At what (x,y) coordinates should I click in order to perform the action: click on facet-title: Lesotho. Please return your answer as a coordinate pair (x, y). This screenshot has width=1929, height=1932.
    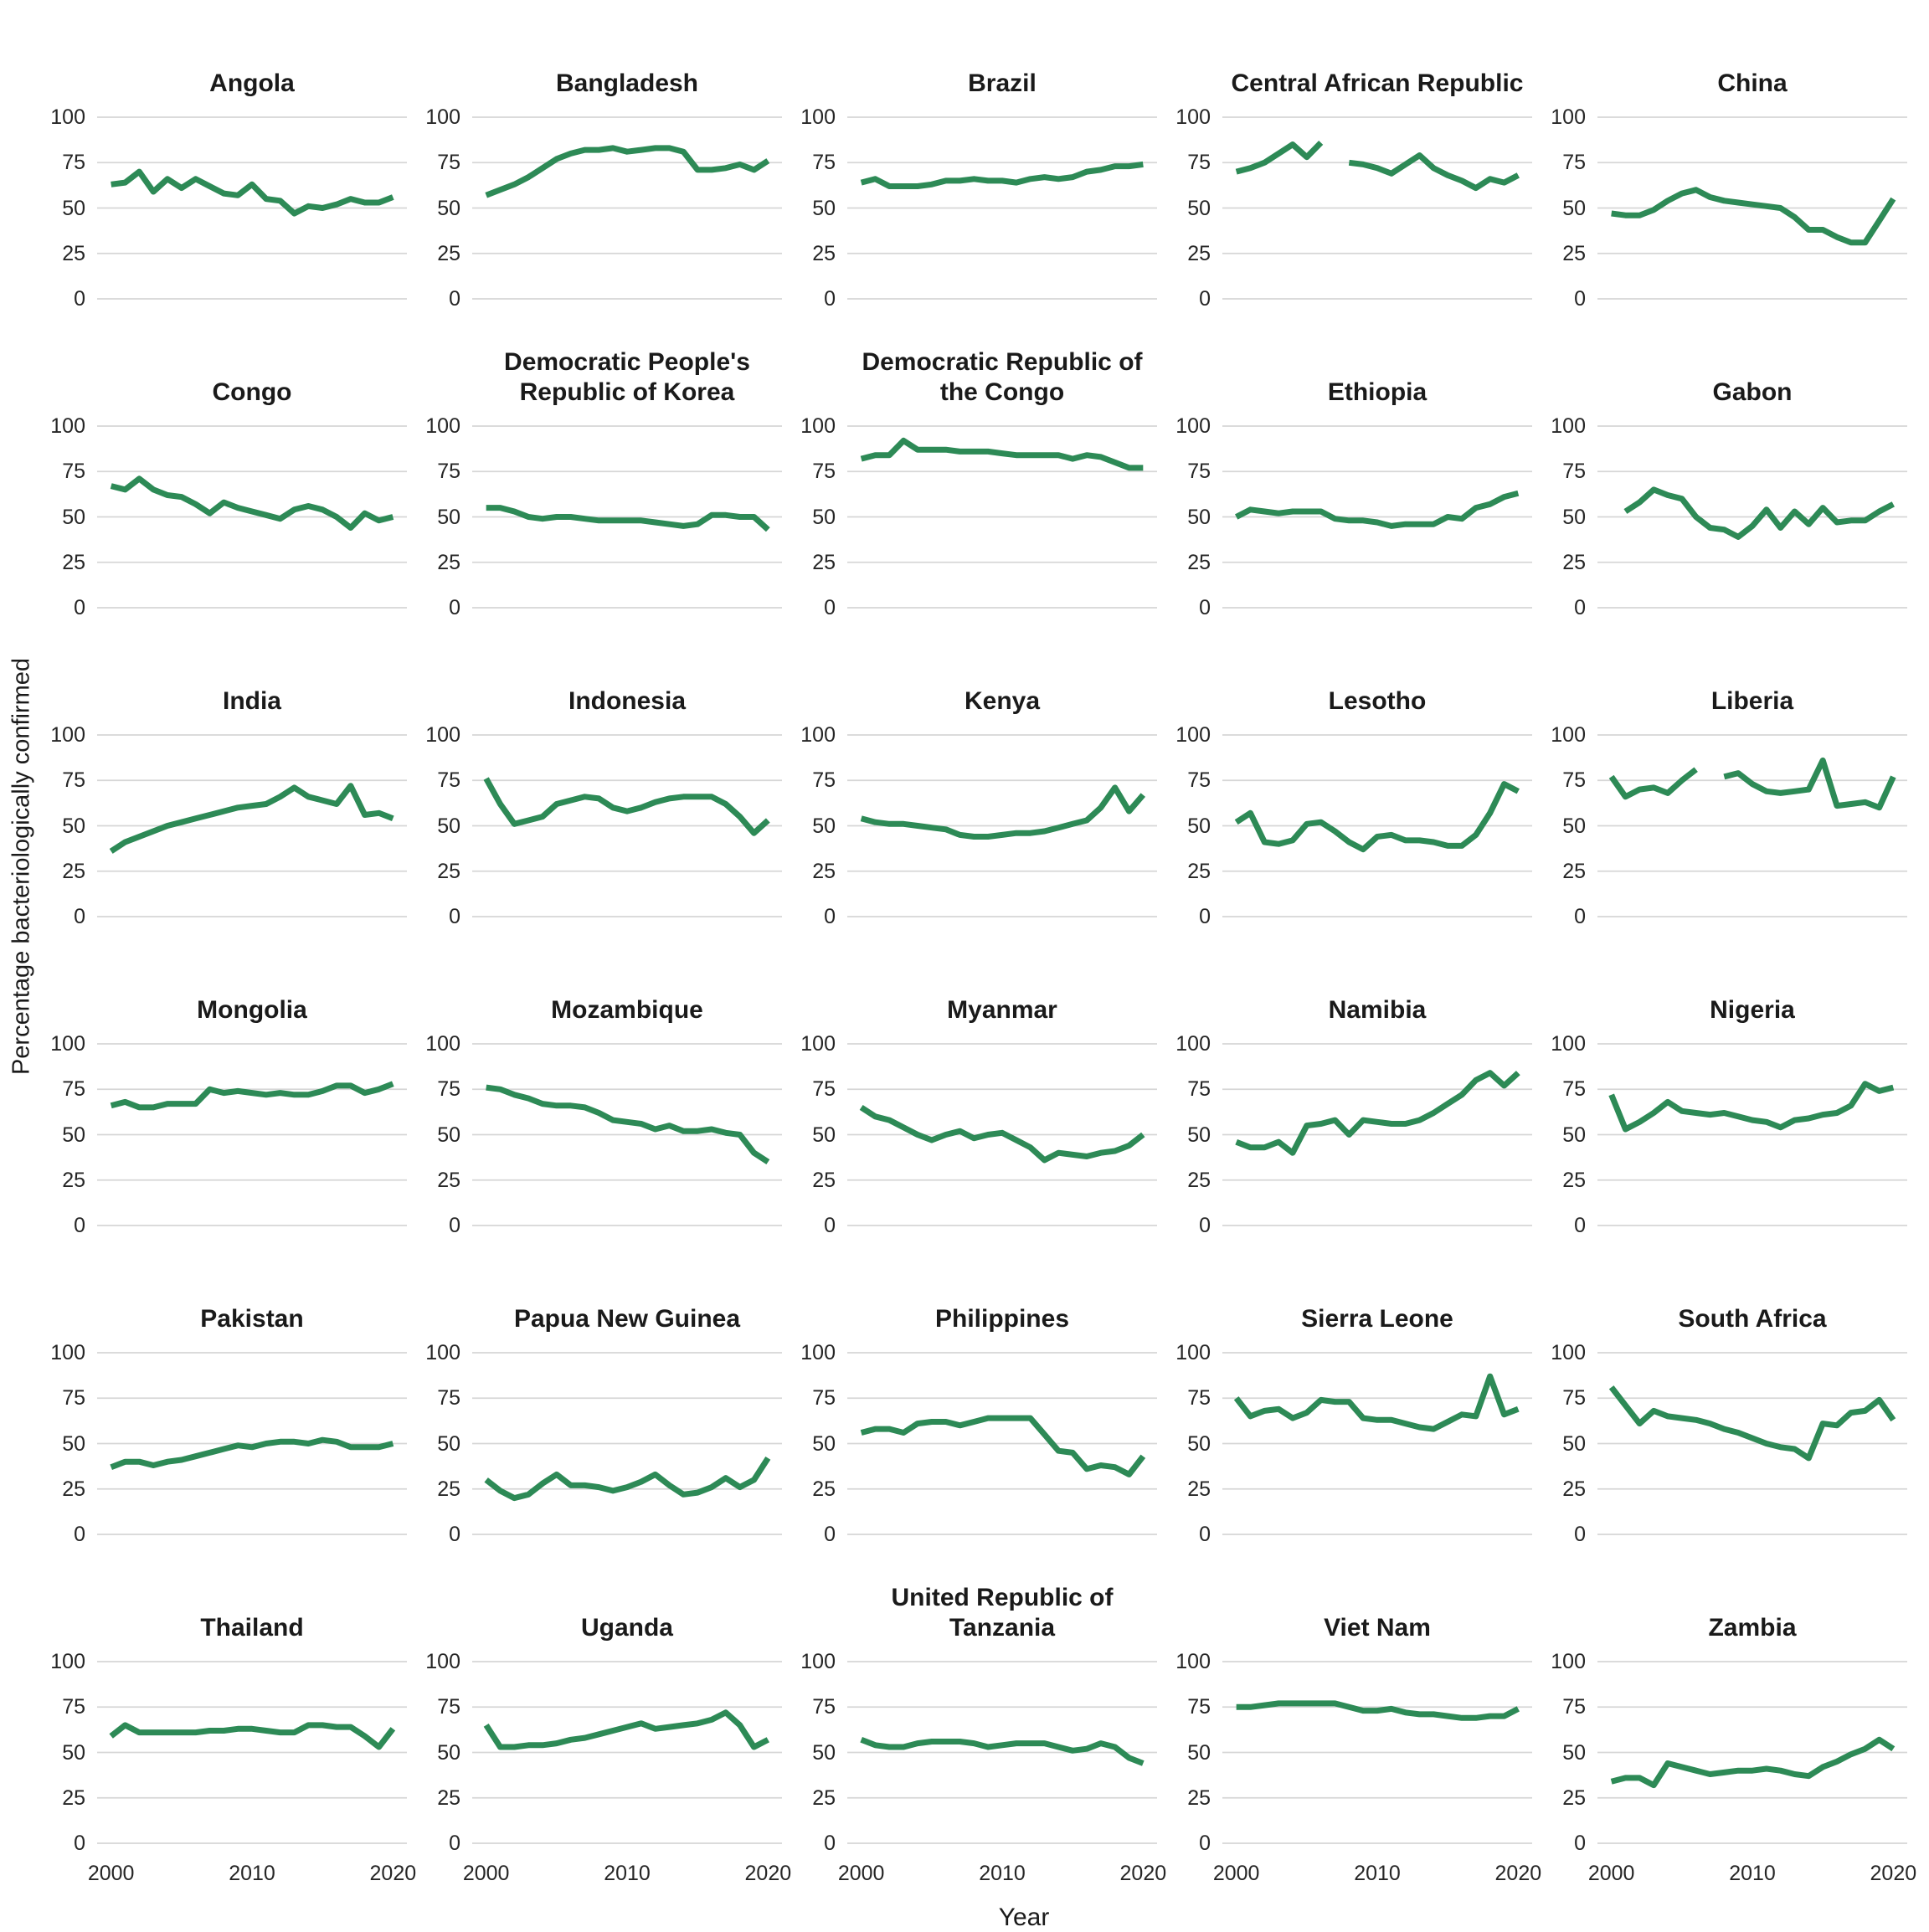
    Looking at the image, I should click on (1378, 701).